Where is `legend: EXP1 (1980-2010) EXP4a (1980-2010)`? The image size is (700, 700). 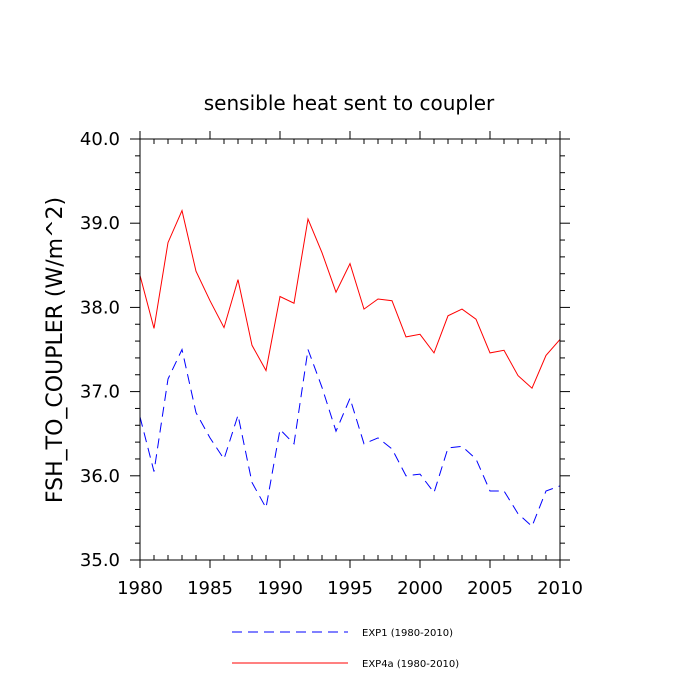
legend: EXP1 (1980-2010) EXP4a (1980-2010) is located at coordinates (345, 649).